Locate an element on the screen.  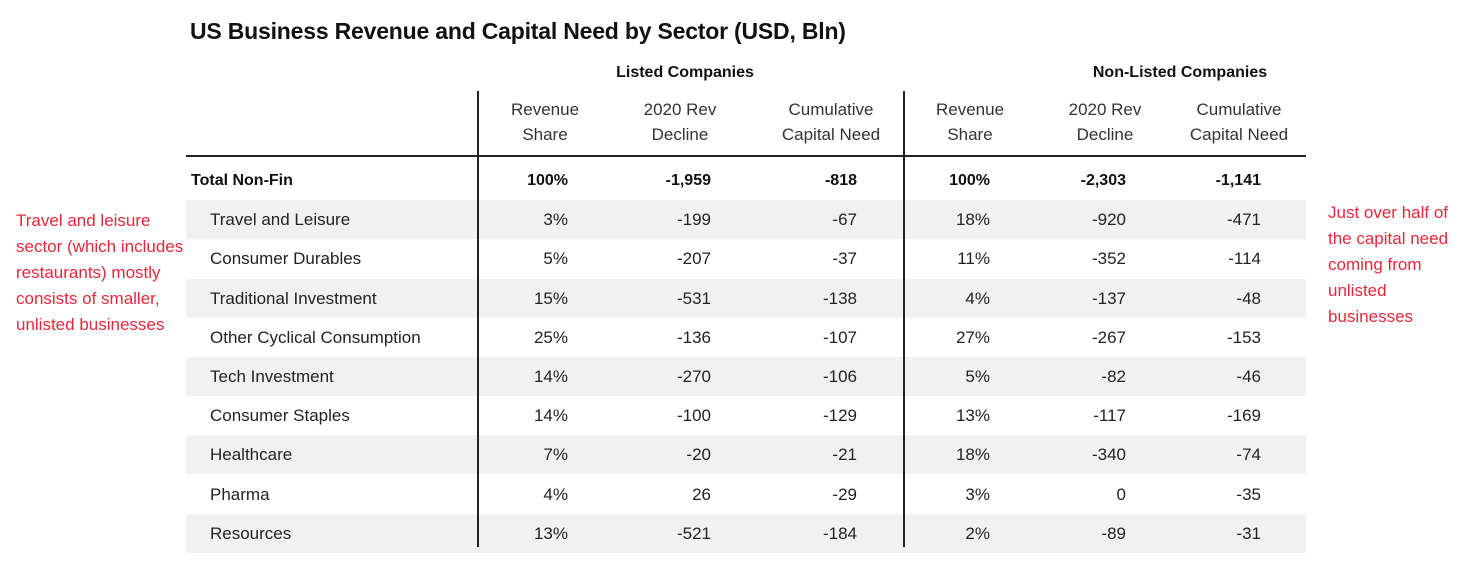
non-listed-revenue-share-cell: 27% is located at coordinates (972, 337).